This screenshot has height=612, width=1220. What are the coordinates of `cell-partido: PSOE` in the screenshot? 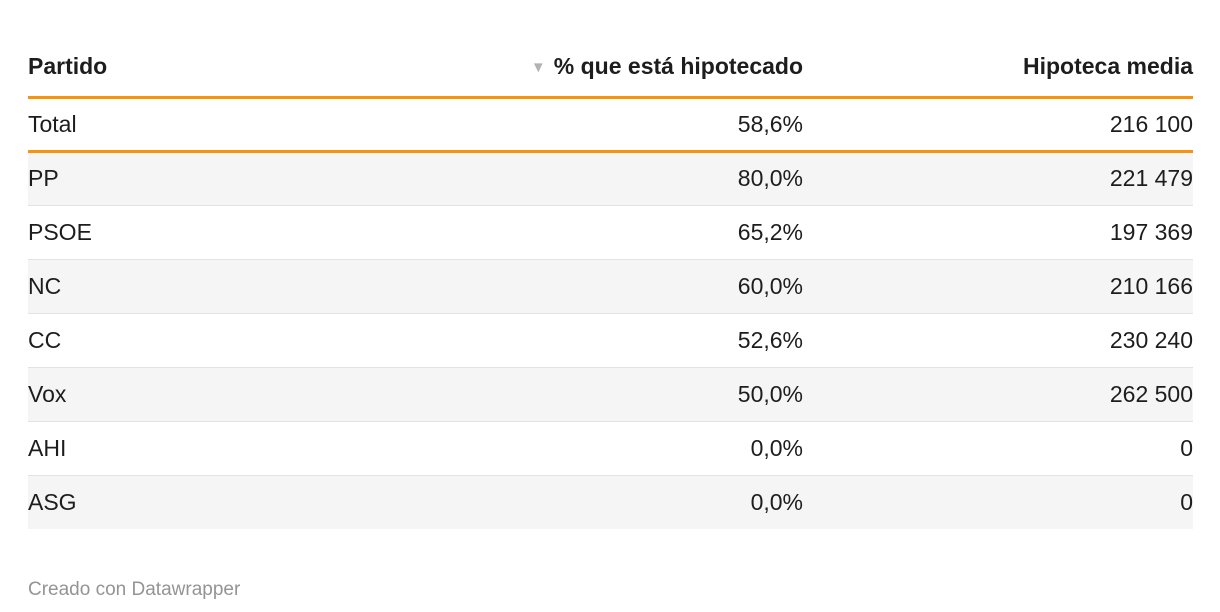 It's located at (193, 231).